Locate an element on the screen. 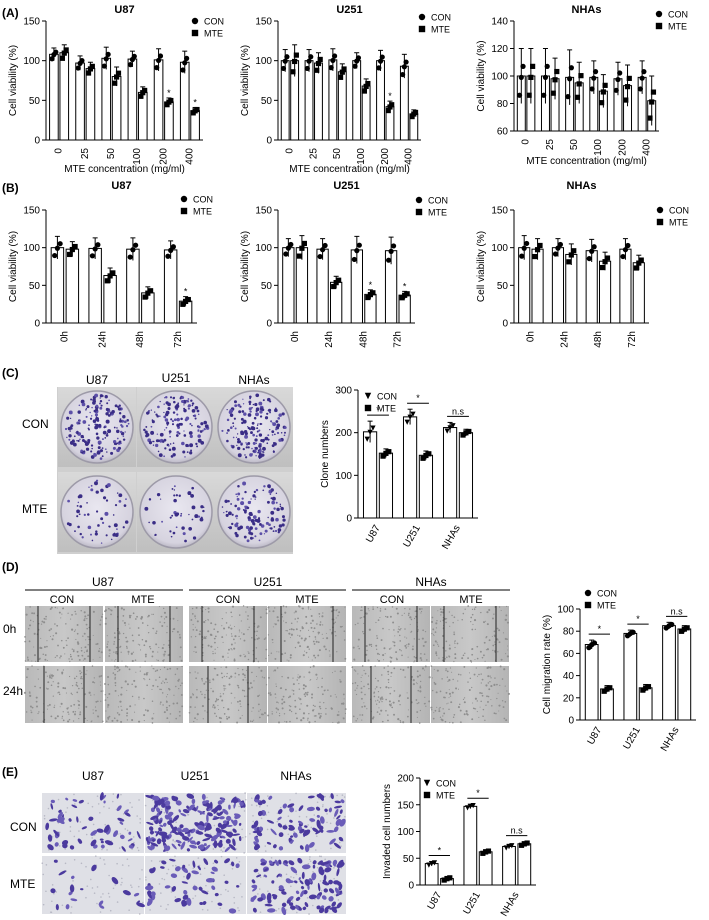 This screenshot has width=709, height=920. b-u251-category-label: 72h is located at coordinates (398, 339).